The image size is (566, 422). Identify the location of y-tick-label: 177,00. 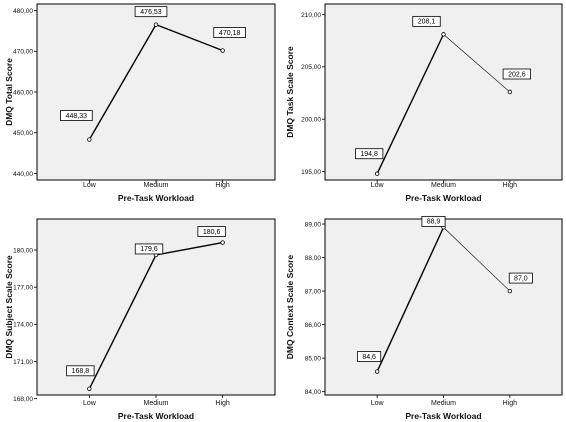
(23, 287).